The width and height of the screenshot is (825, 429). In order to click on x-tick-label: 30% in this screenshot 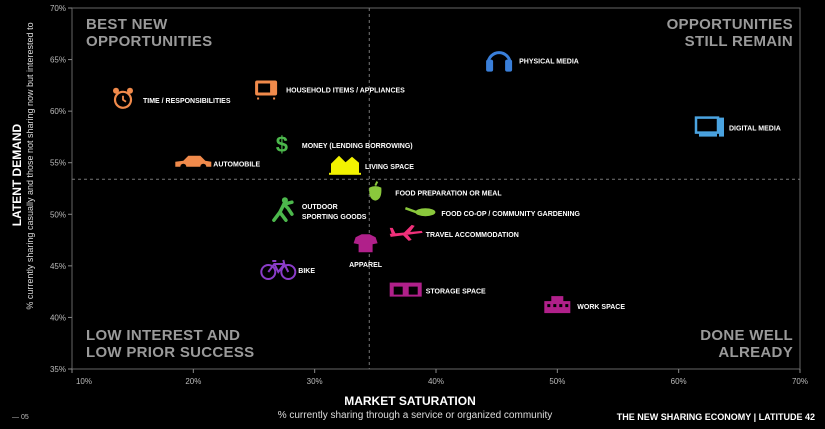, I will do `click(315, 381)`.